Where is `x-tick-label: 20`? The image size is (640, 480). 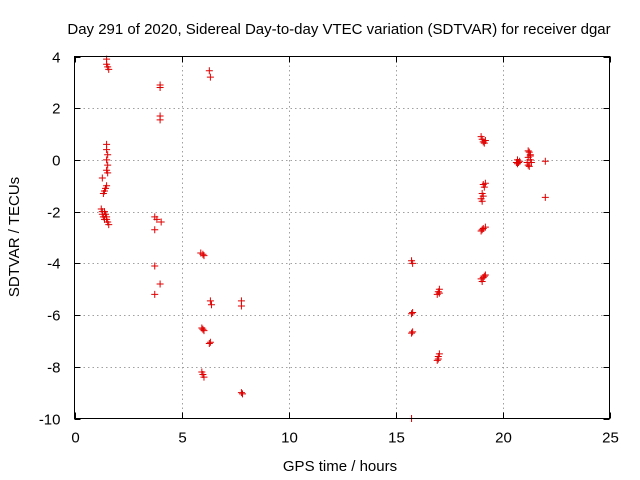
x-tick-label: 20 is located at coordinates (503, 438).